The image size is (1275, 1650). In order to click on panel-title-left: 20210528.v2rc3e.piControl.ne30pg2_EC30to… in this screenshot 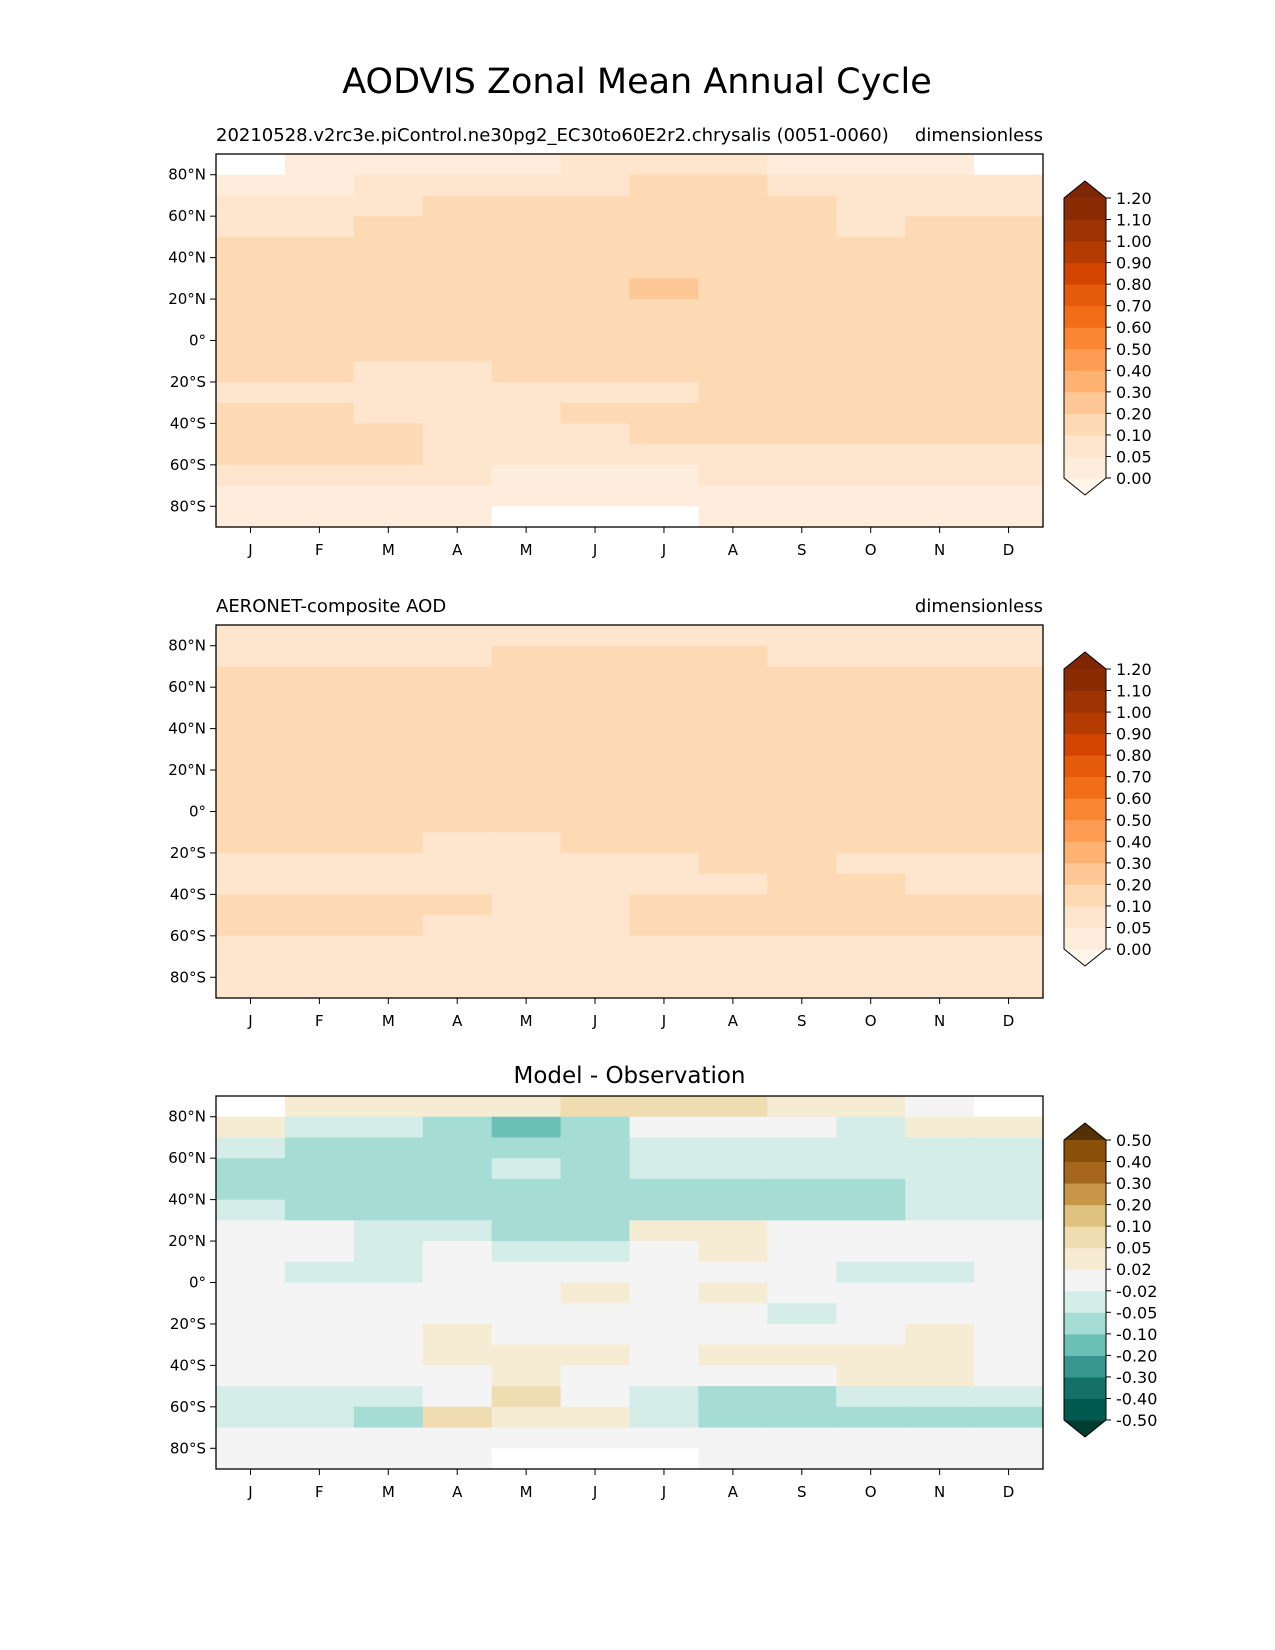, I will do `click(552, 135)`.